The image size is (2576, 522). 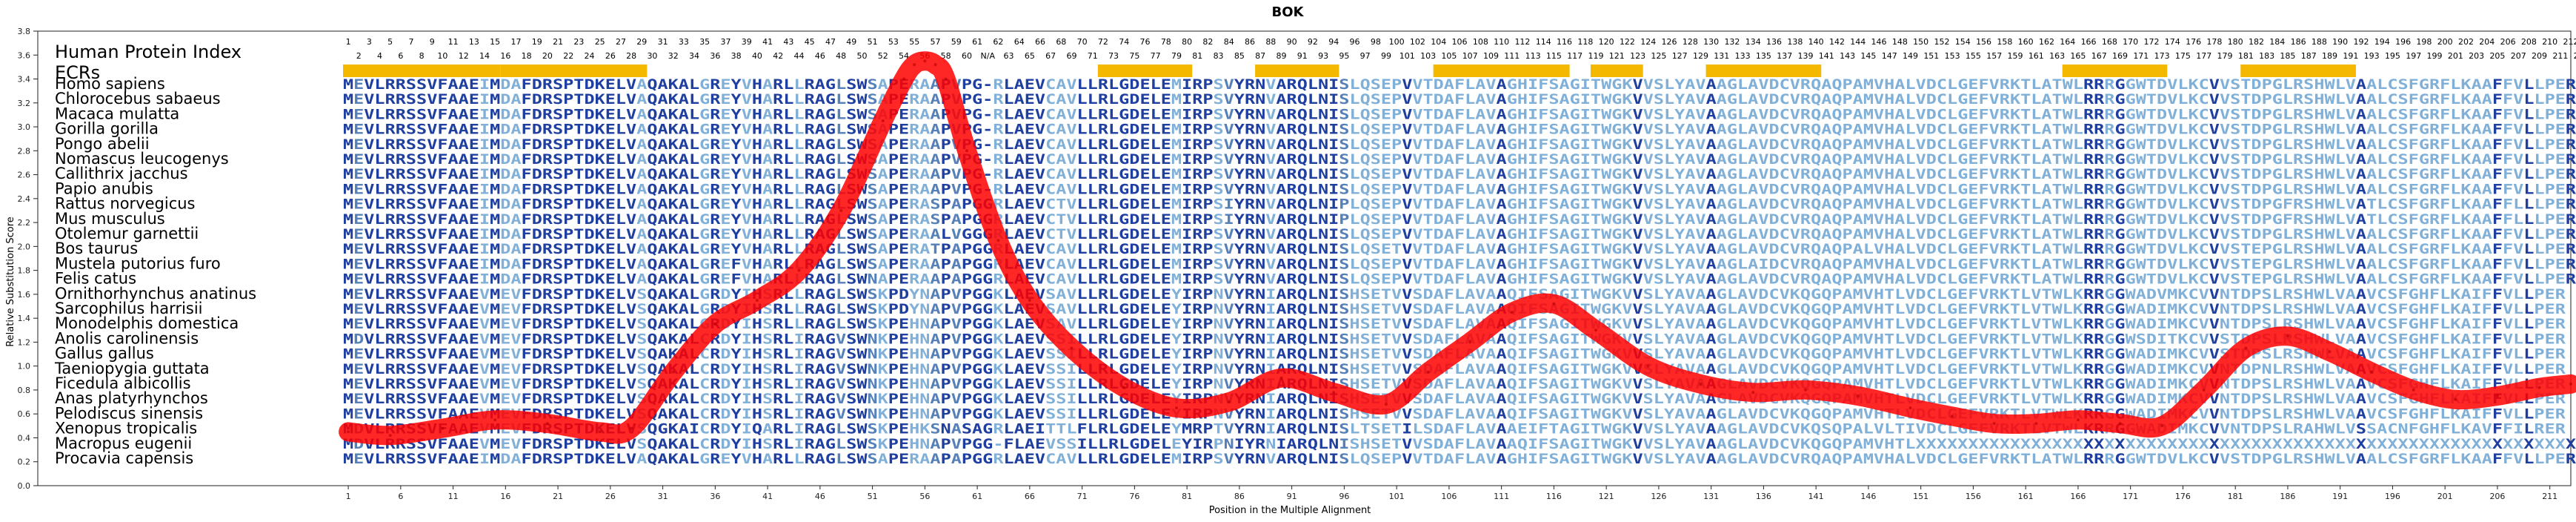 What do you see at coordinates (862, 84) in the screenshot?
I see `residue: W` at bounding box center [862, 84].